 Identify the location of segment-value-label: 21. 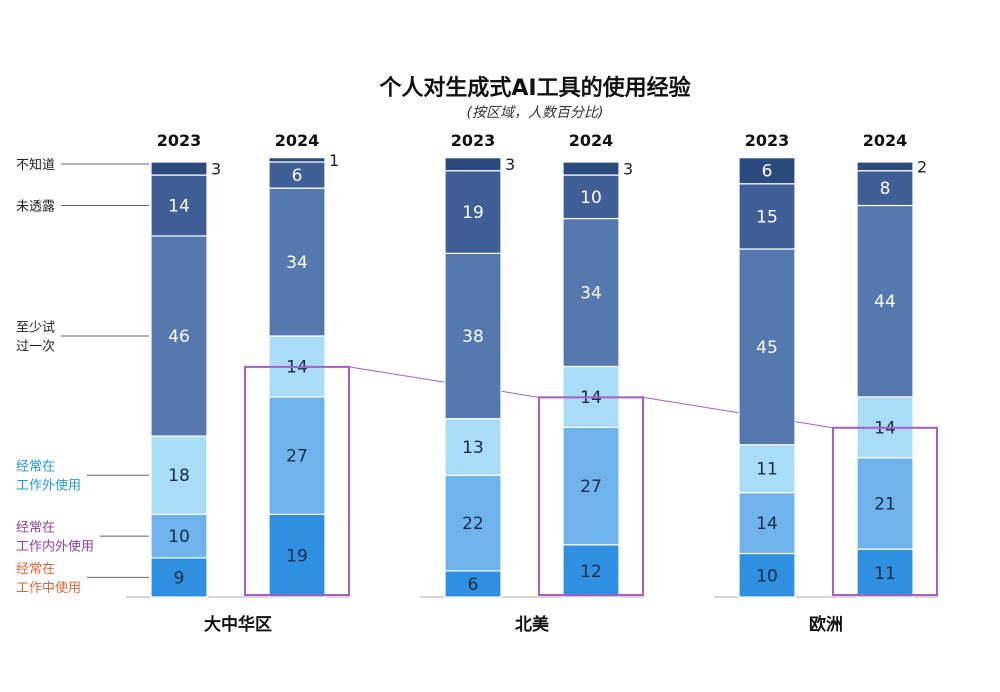
(885, 504).